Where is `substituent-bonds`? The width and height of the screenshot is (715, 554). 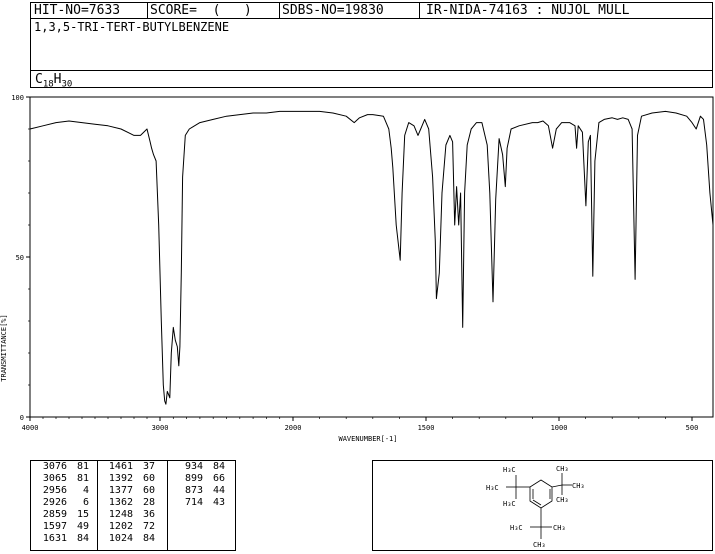 substituent-bonds is located at coordinates (539, 506).